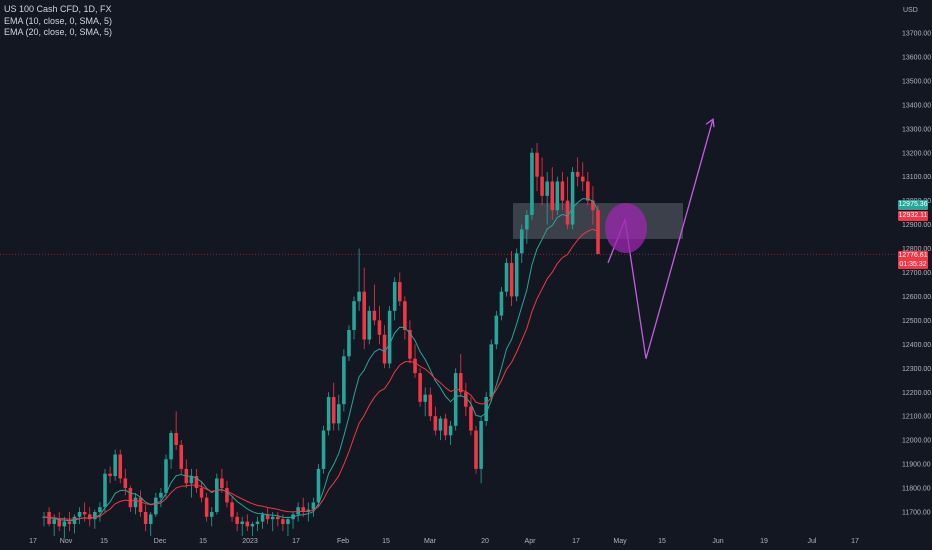  What do you see at coordinates (916, 225) in the screenshot?
I see `y-axis-tick-label: 12900.00` at bounding box center [916, 225].